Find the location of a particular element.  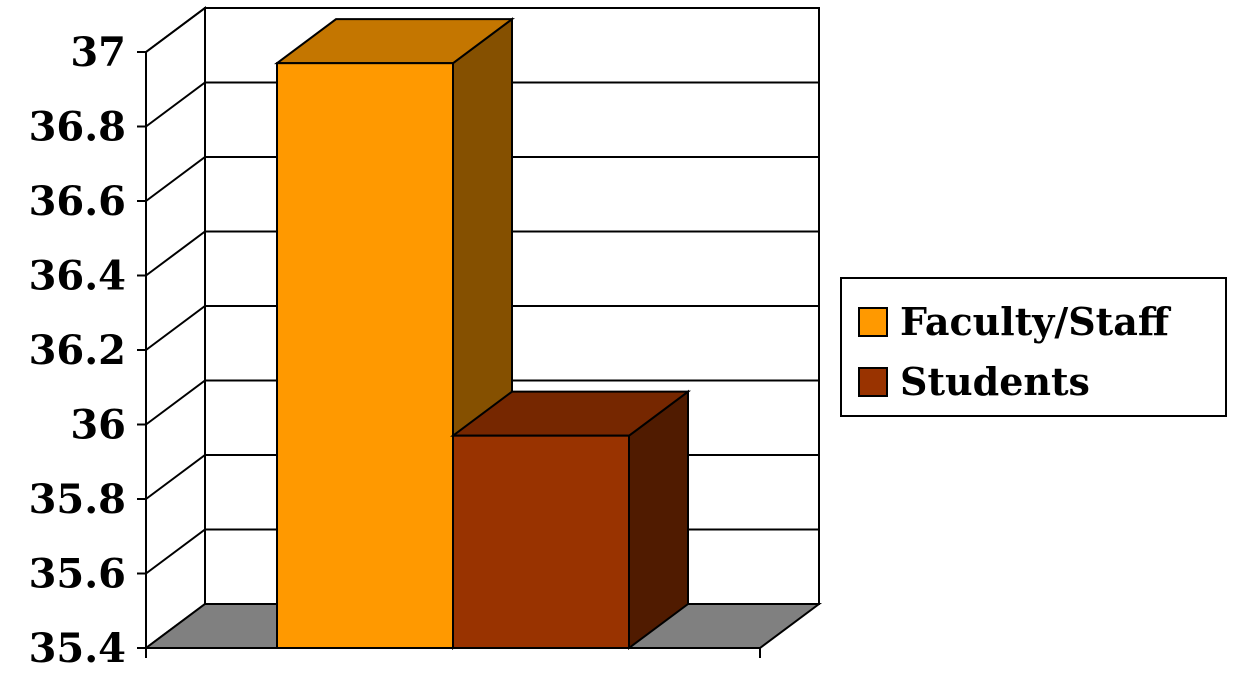

y-tick-label: 36.4 is located at coordinates (77, 276).